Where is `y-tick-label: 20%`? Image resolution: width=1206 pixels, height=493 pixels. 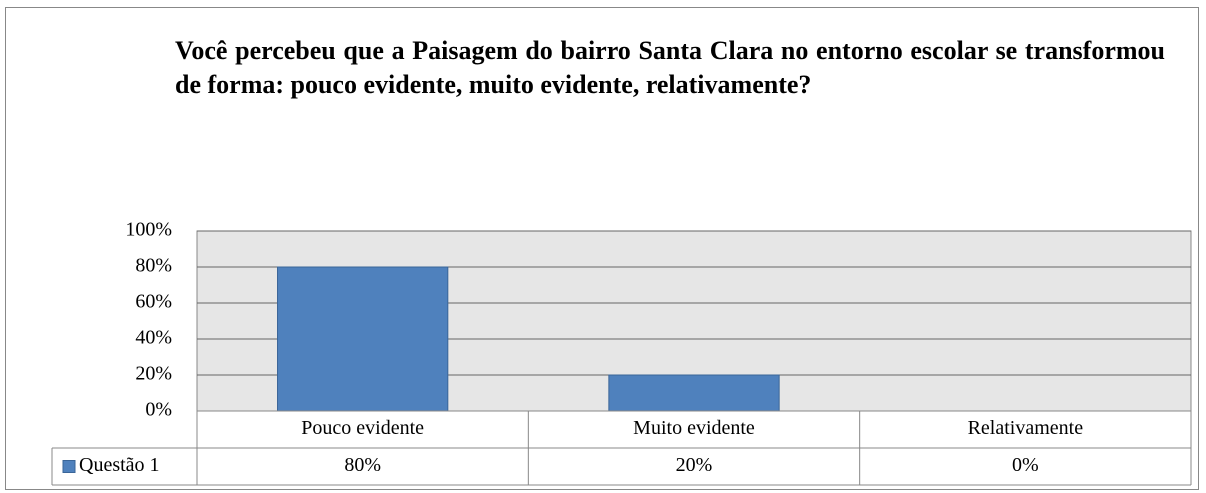 y-tick-label: 20% is located at coordinates (153, 374).